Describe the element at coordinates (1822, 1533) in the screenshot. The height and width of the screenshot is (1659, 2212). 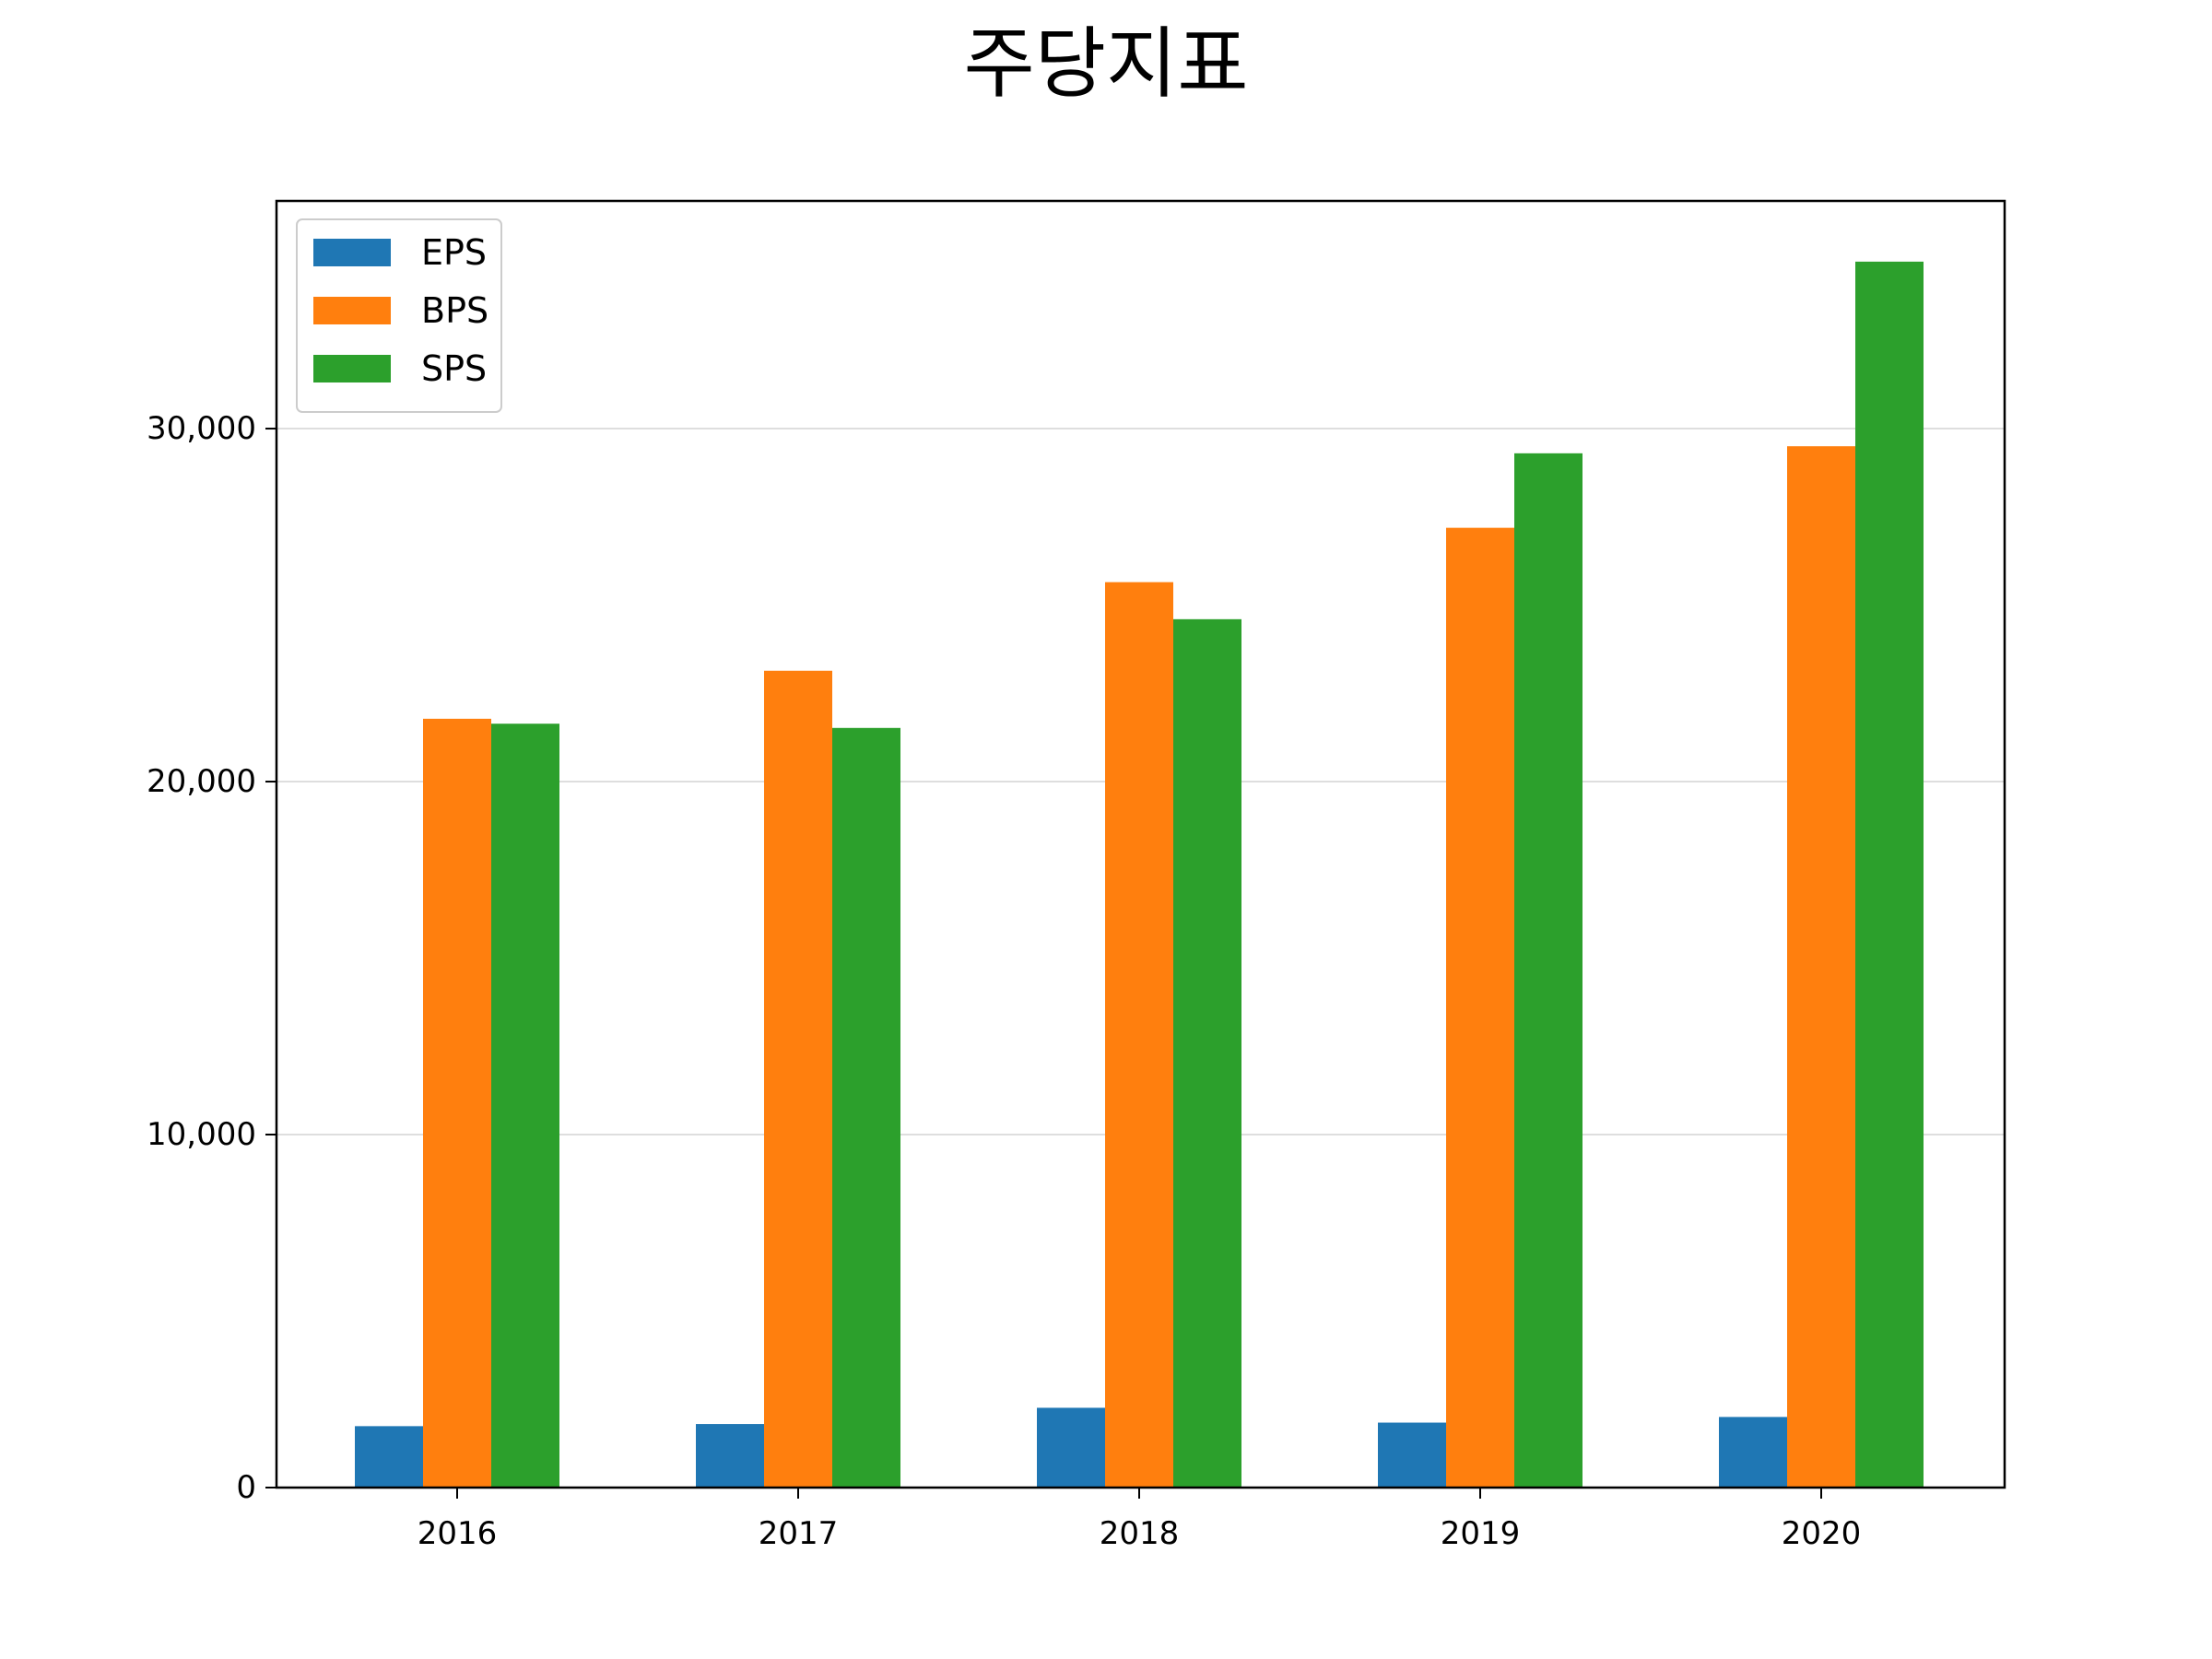
I see `x-tick-label: 2020` at that location.